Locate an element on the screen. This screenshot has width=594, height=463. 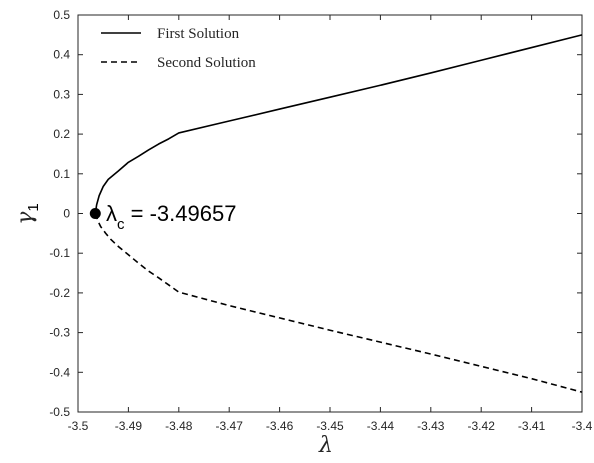
y-tick-label: 0 is located at coordinates (66, 214).